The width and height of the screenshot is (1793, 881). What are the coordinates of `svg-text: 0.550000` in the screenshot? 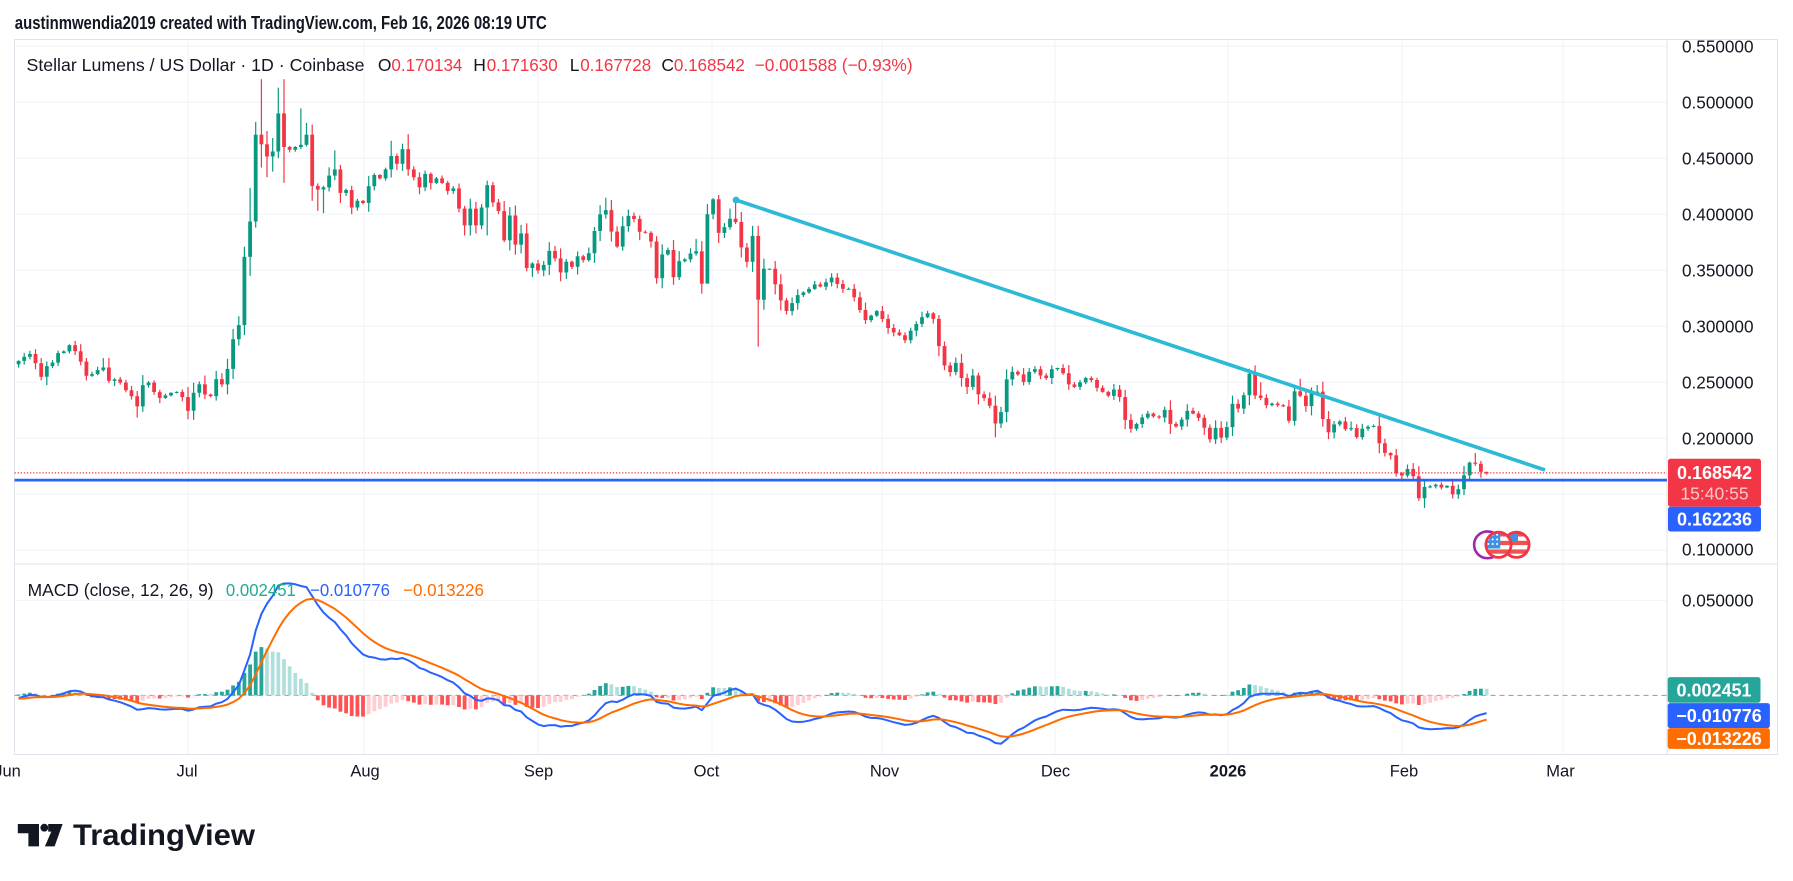 It's located at (1718, 47).